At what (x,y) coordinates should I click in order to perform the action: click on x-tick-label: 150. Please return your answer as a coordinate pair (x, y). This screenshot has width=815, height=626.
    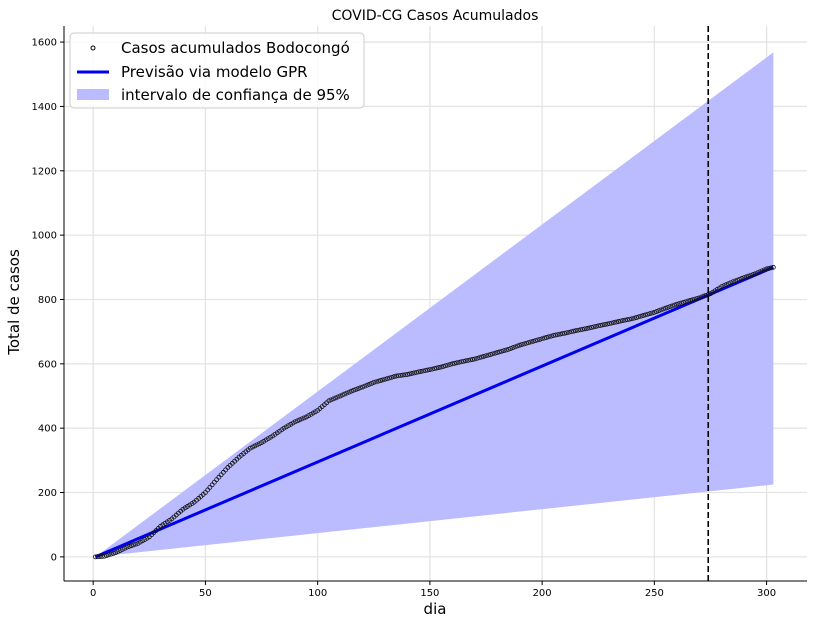
    Looking at the image, I should click on (429, 593).